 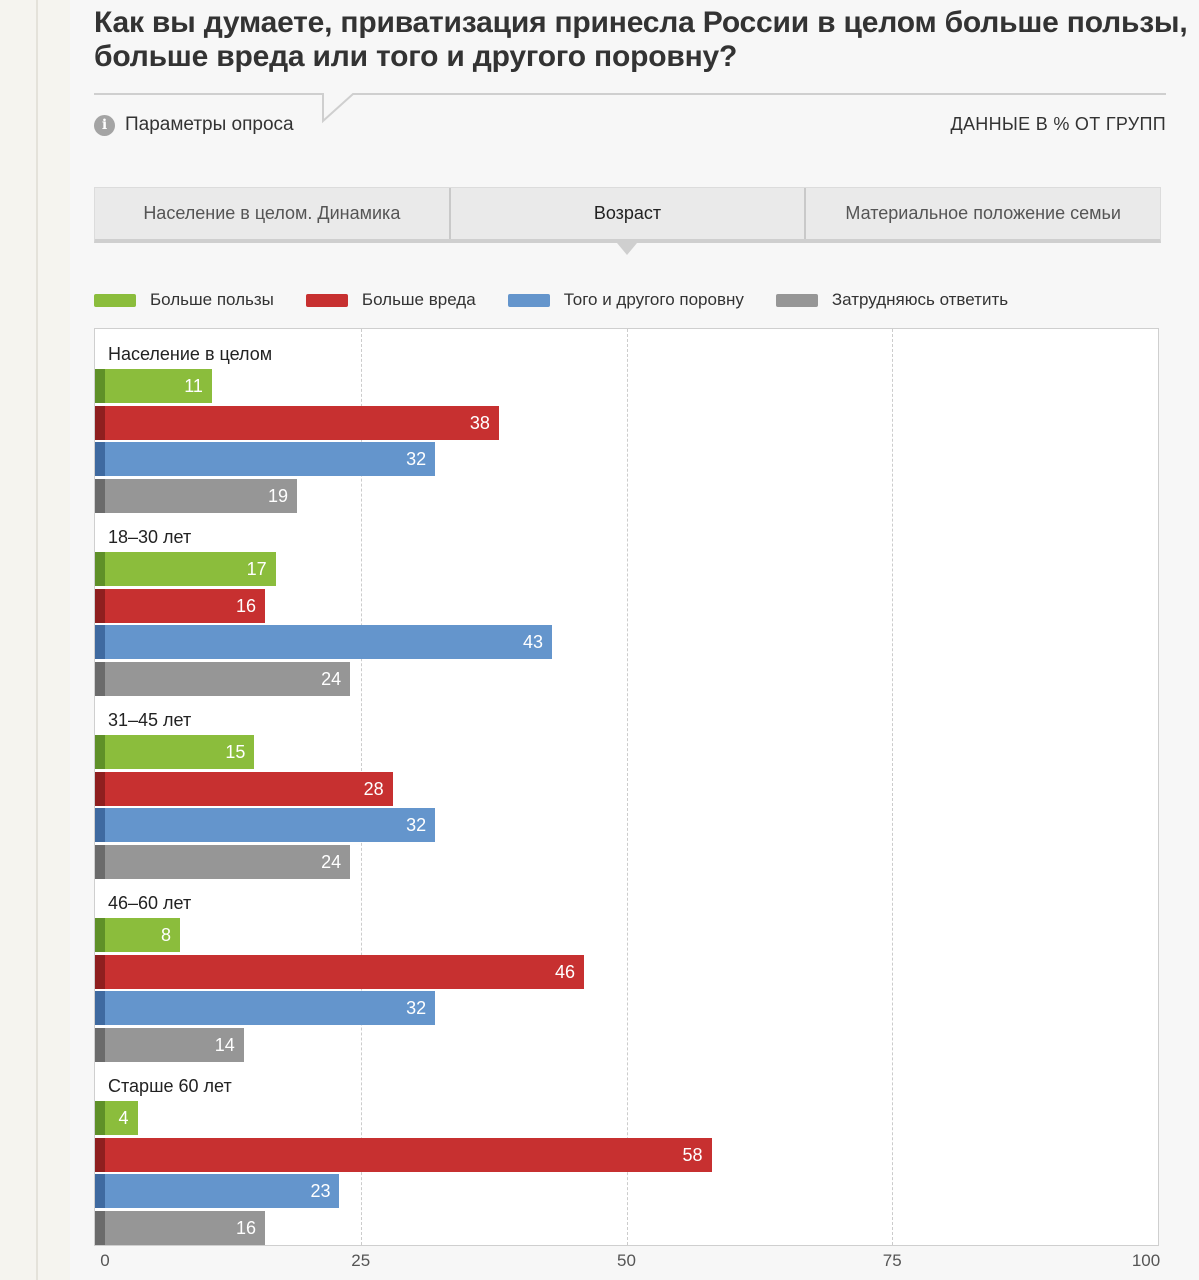 I want to click on legend-item-equal: Того и другого поровну, so click(x=625, y=300).